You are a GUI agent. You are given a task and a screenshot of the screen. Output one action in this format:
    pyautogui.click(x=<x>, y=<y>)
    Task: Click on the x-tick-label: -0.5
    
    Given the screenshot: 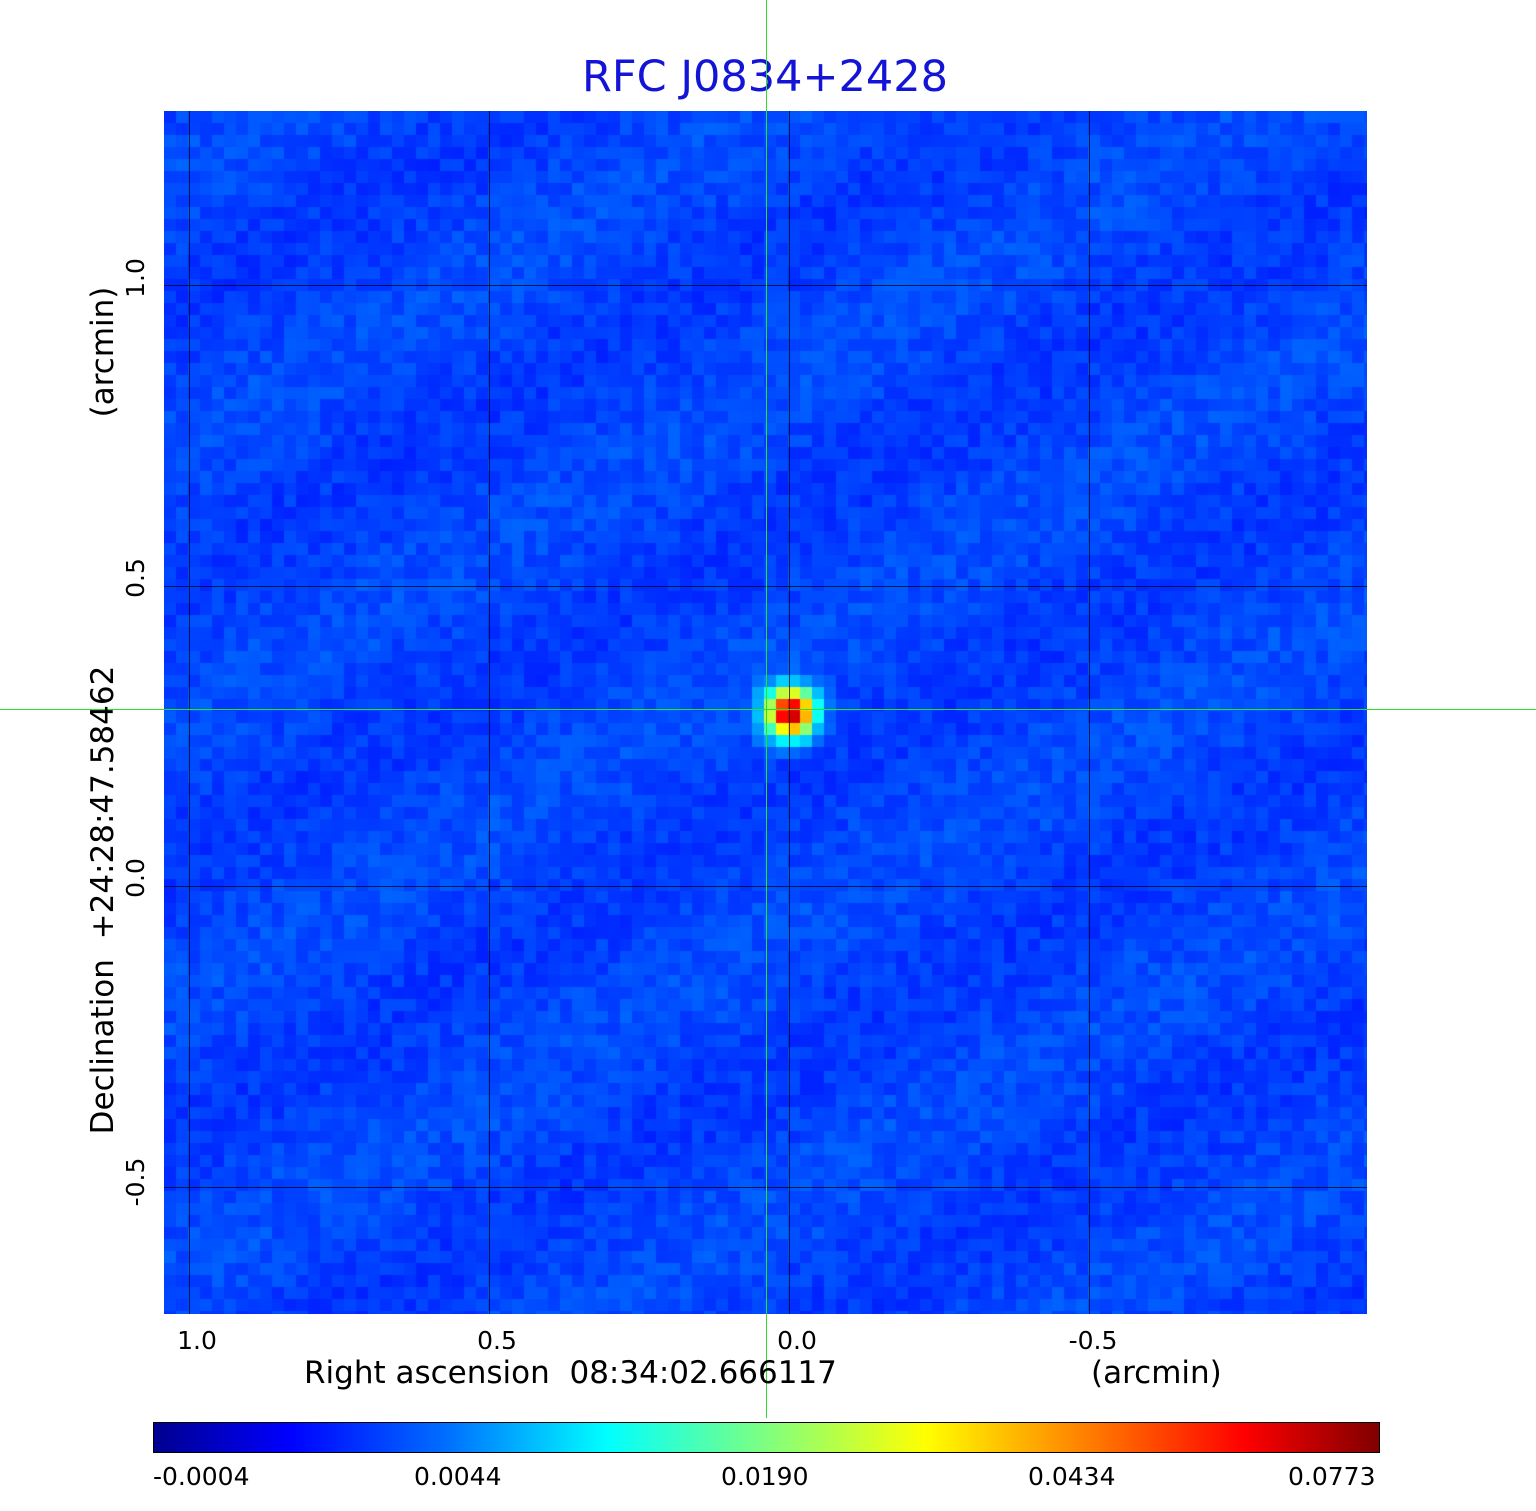 What is the action you would take?
    pyautogui.click(x=1093, y=1340)
    